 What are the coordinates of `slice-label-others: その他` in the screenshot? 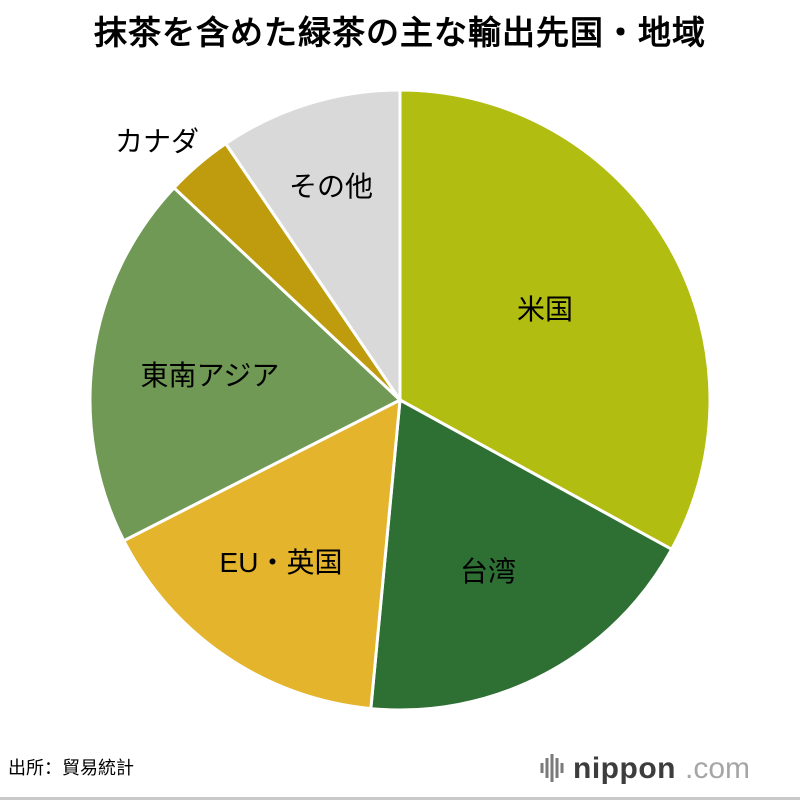 It's located at (331, 186).